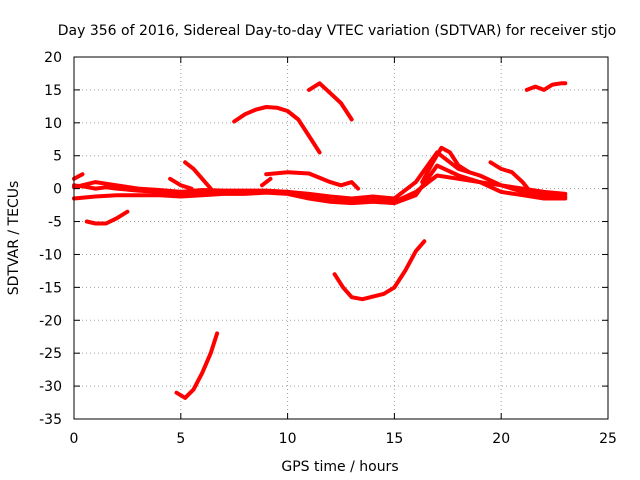 The height and width of the screenshot is (480, 640). What do you see at coordinates (74, 439) in the screenshot?
I see `x-tick-label: 0` at bounding box center [74, 439].